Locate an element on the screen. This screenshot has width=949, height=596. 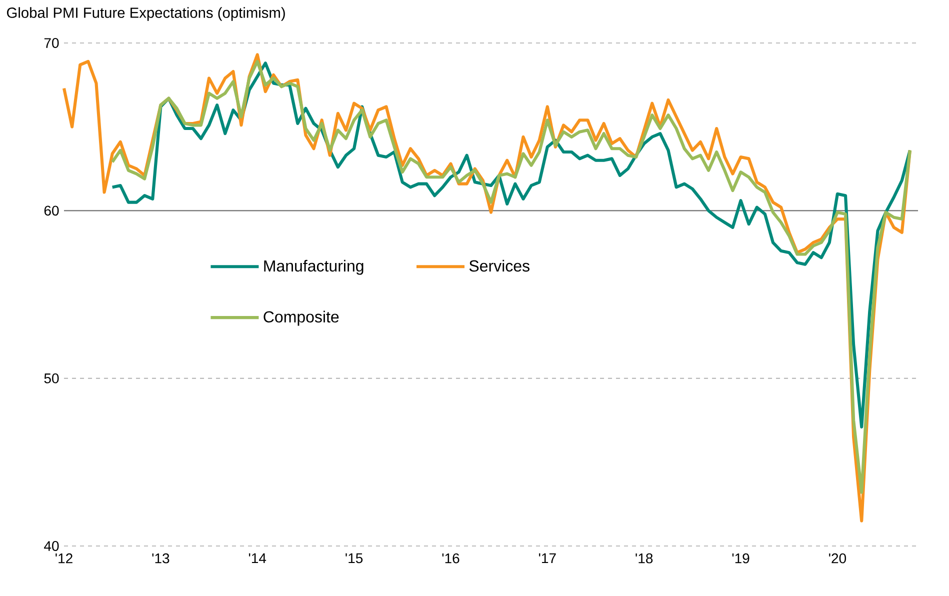
x-tick-label: '18 is located at coordinates (644, 558).